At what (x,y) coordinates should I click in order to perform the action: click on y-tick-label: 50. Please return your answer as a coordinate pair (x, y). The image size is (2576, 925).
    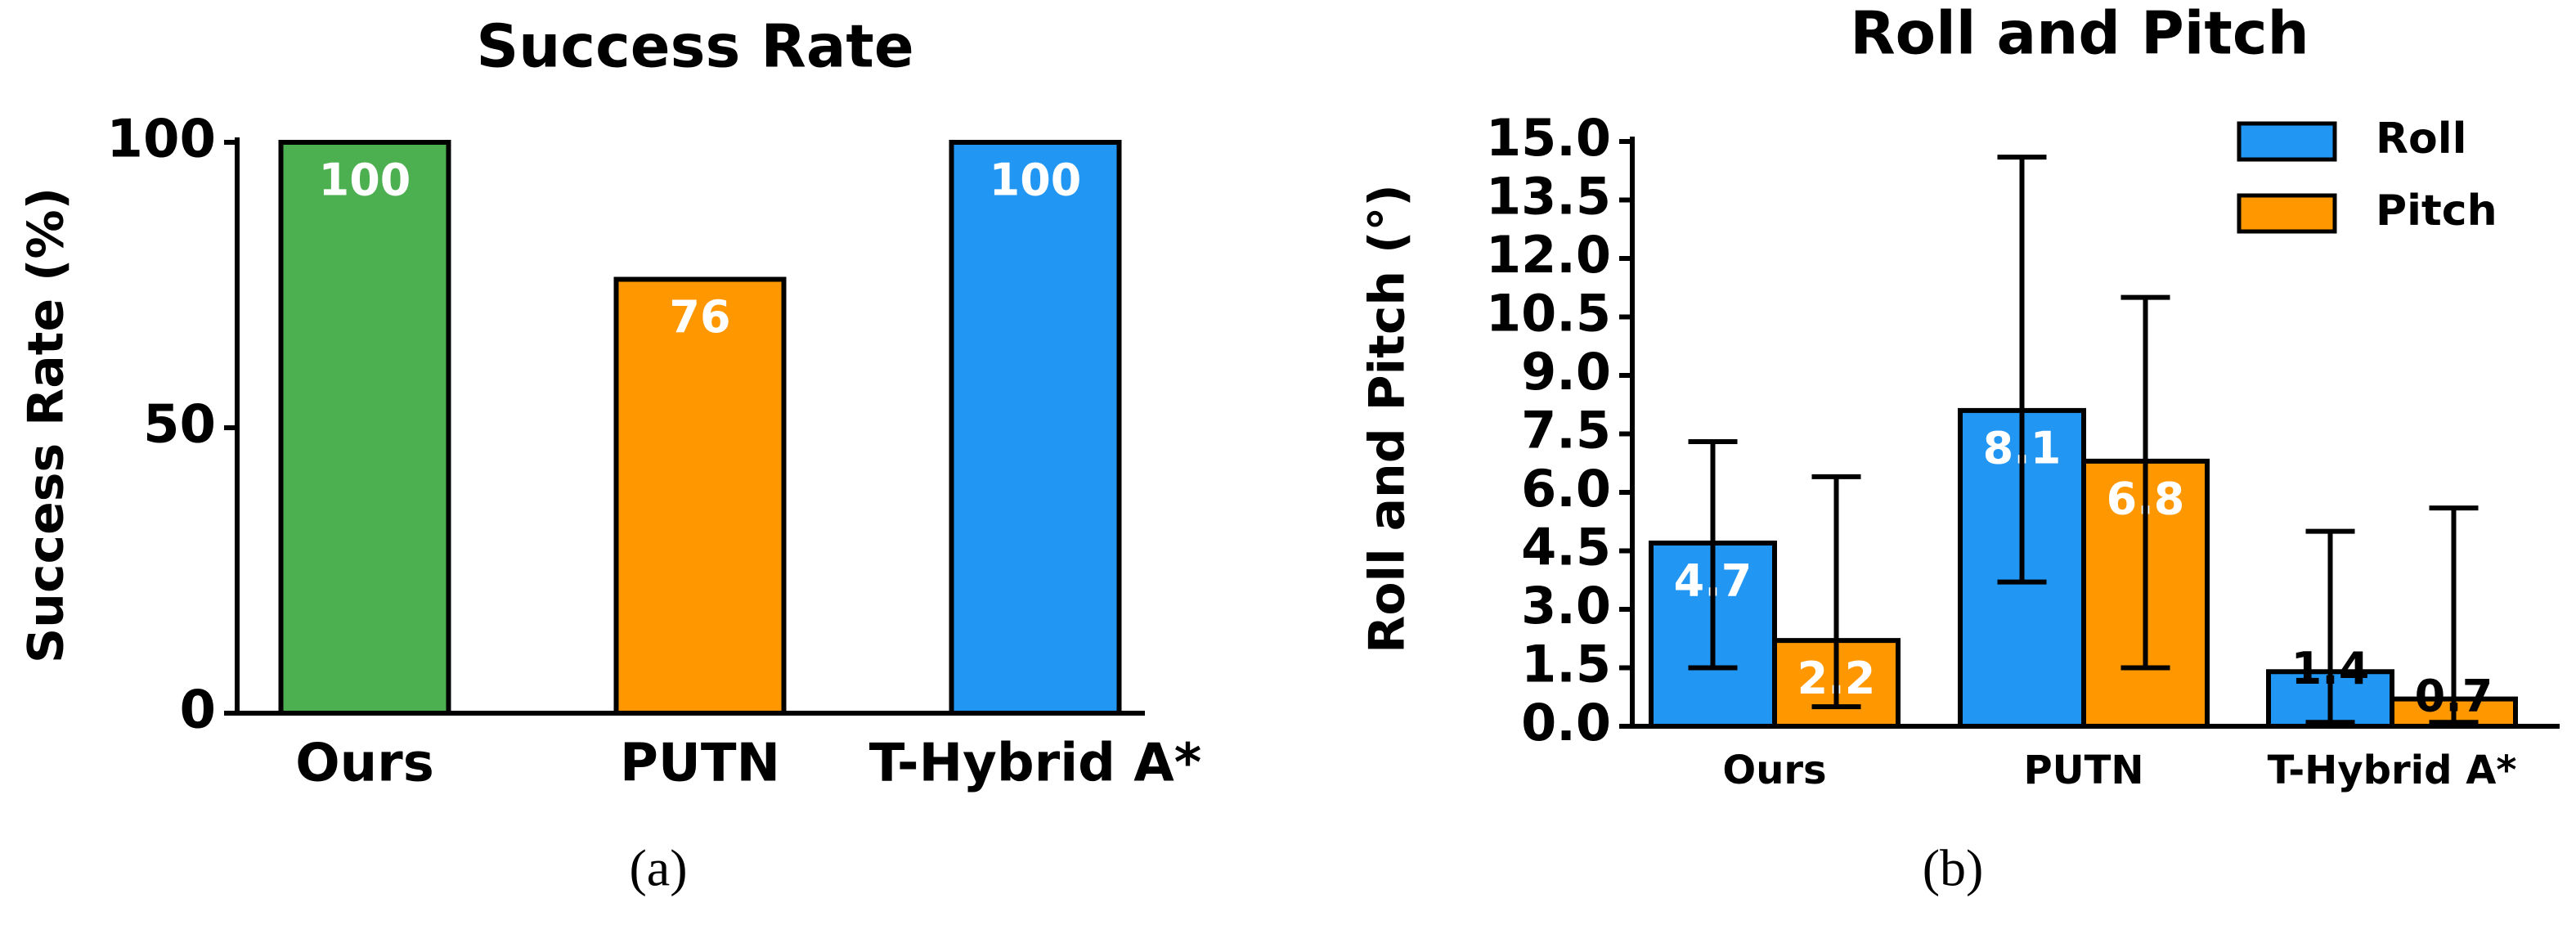
    Looking at the image, I should click on (179, 425).